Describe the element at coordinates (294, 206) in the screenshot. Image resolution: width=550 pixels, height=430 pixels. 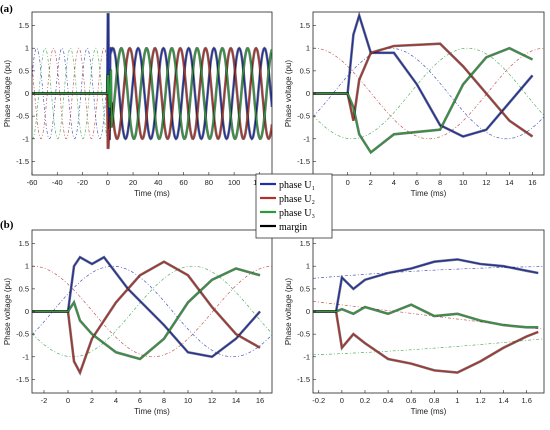
I see `legend: phase U₁ phase U₂ phase U₃ margin` at that location.